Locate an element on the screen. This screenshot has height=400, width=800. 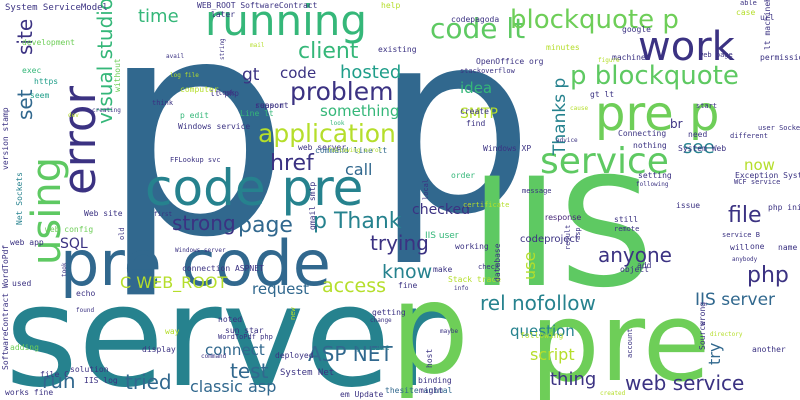
word: use is located at coordinates (529, 266).